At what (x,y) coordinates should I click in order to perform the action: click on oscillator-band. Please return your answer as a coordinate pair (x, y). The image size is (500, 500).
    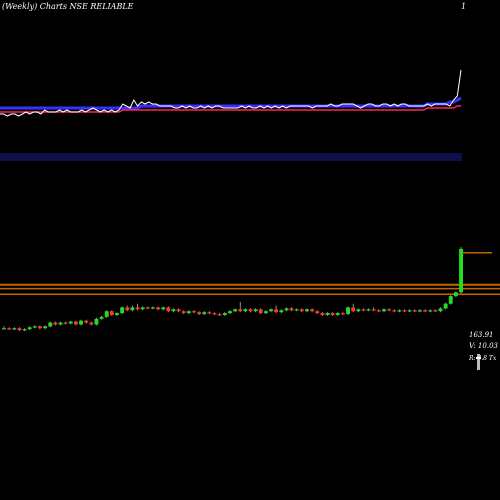
    Looking at the image, I should click on (231, 157).